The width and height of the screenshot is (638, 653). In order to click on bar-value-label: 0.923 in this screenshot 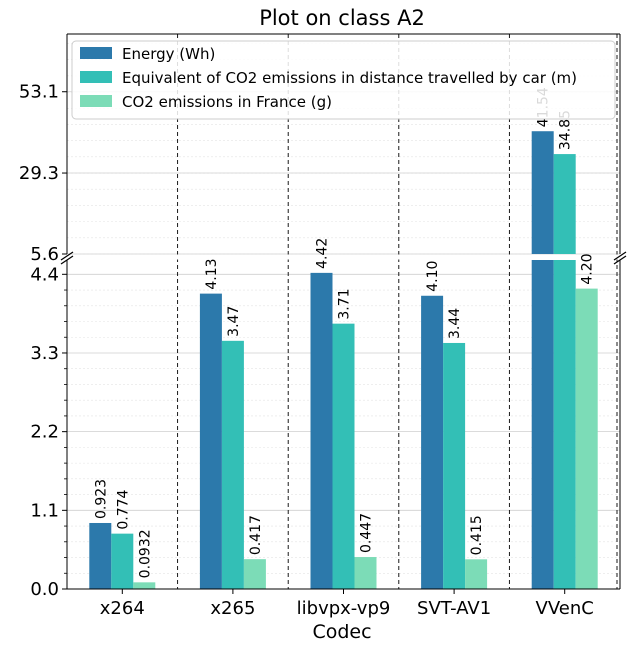, I will do `click(101, 499)`.